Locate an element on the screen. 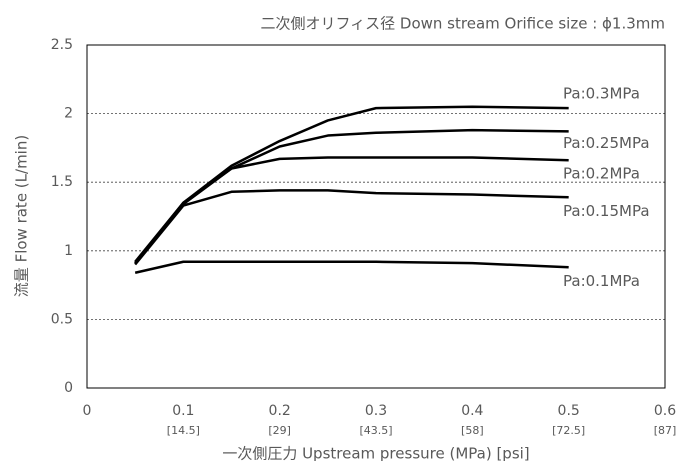  x-tick-label: 0.4 is located at coordinates (472, 411).